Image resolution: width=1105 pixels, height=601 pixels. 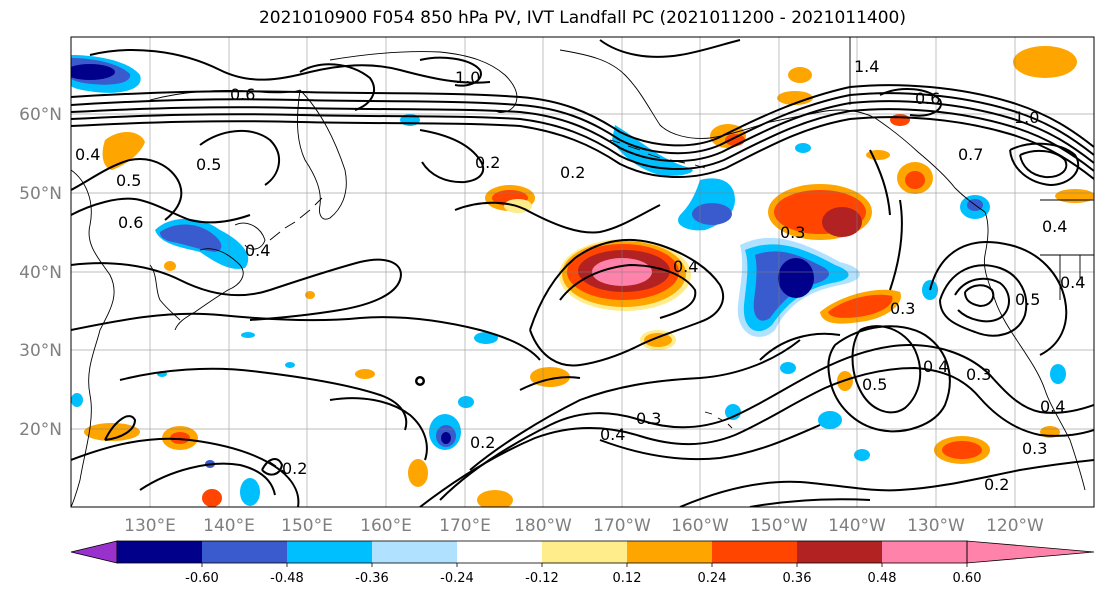 I want to click on lat-label: 40°N, so click(x=40, y=273).